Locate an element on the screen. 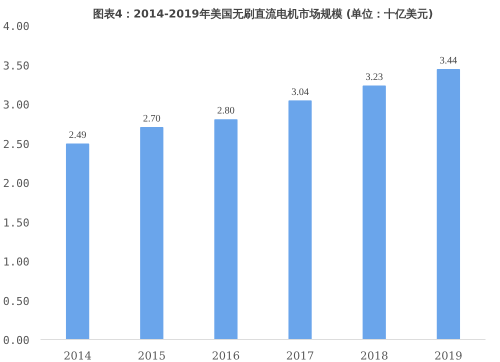 This screenshot has height=362, width=500. y-tick-label: 3.50 is located at coordinates (16, 65).